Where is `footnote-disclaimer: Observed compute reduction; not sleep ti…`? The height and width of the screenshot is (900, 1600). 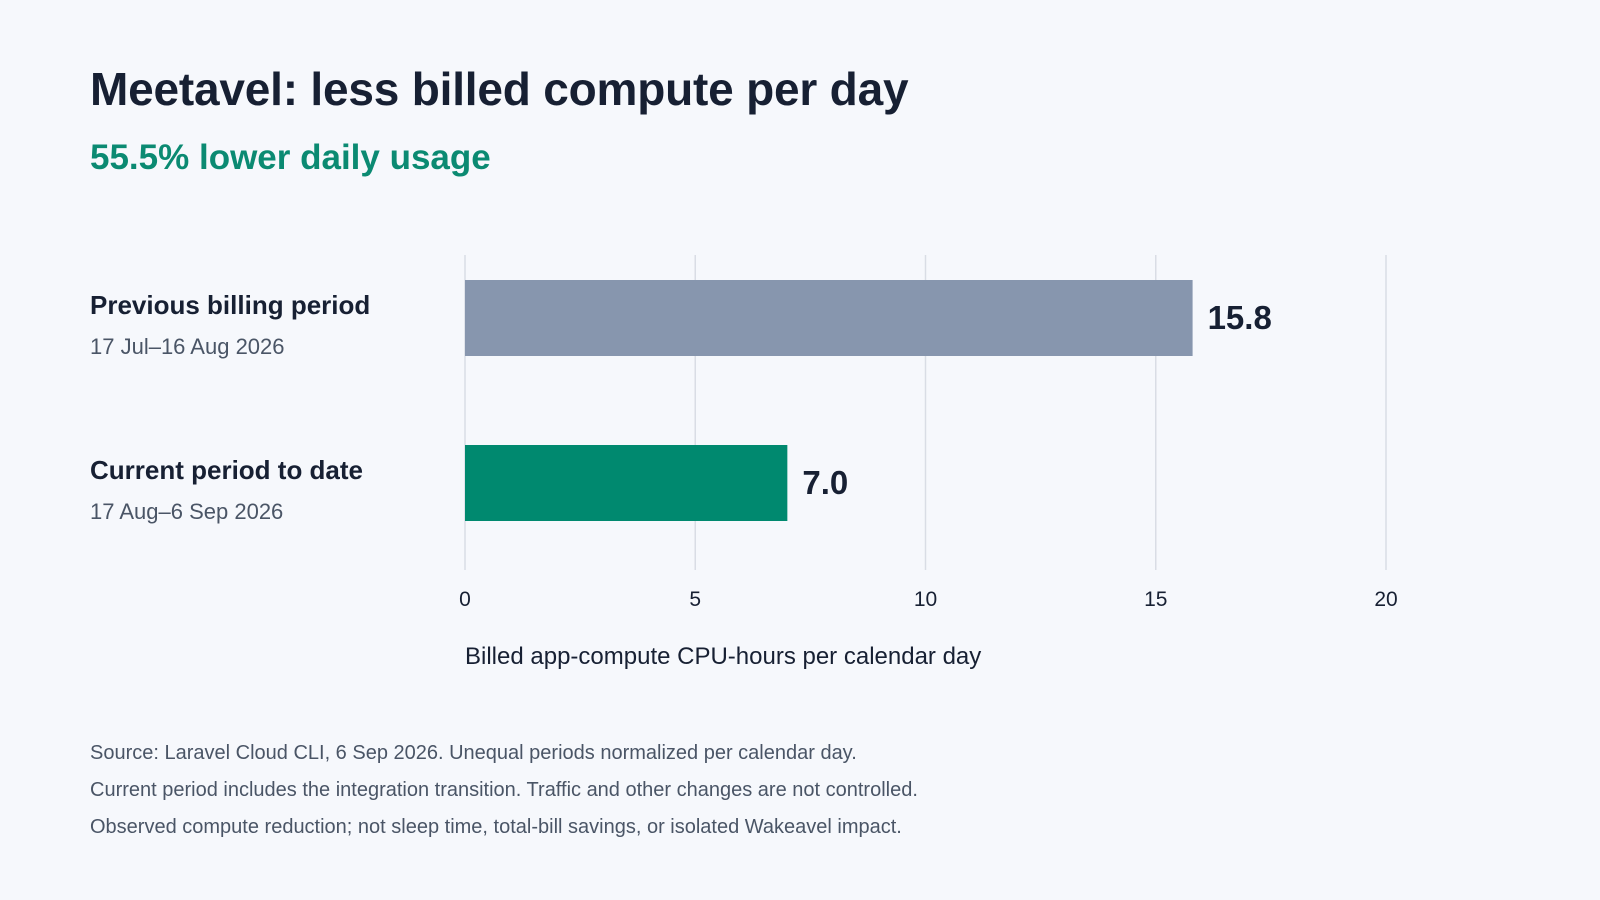
footnote-disclaimer: Observed compute reduction; not sleep ti… is located at coordinates (496, 827).